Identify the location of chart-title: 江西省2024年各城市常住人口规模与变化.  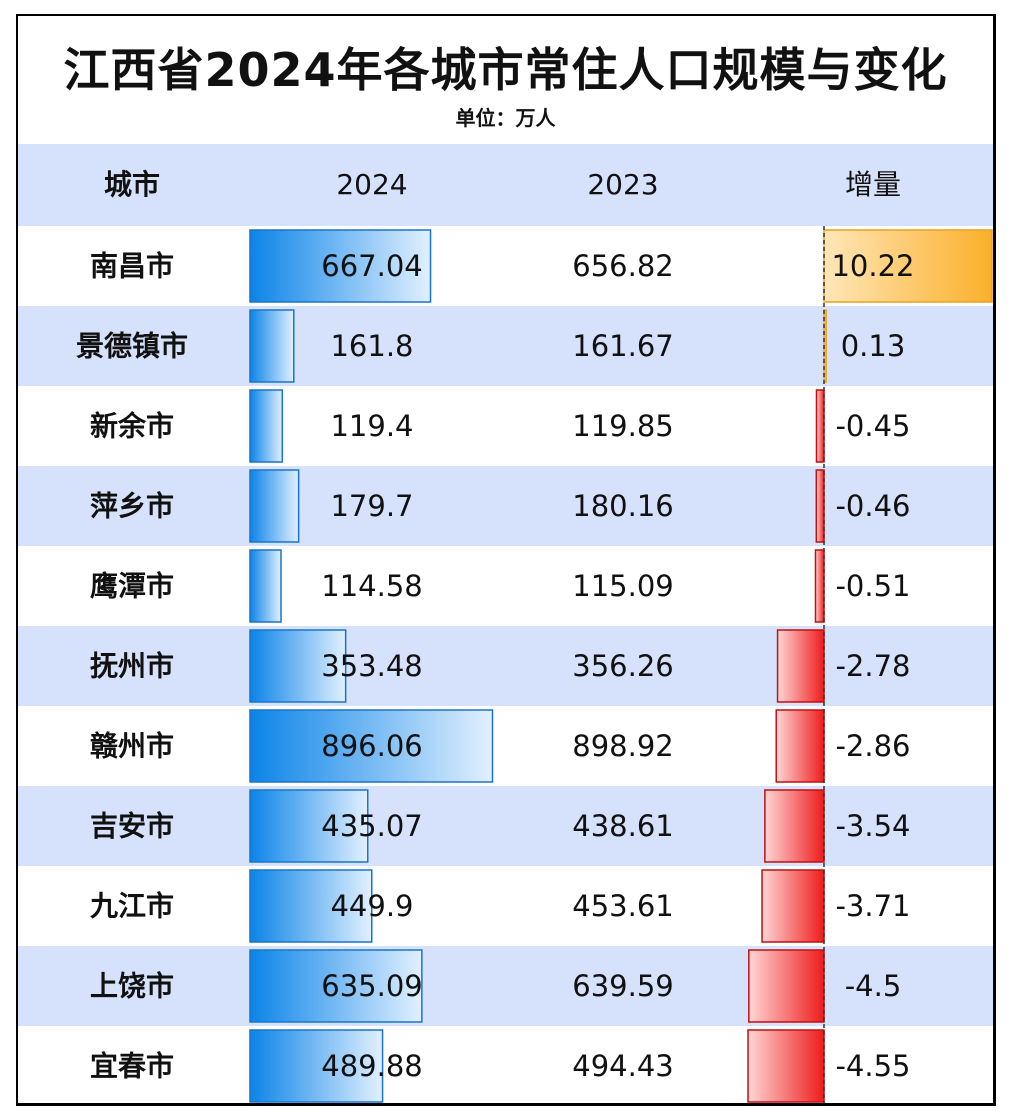
(505, 70).